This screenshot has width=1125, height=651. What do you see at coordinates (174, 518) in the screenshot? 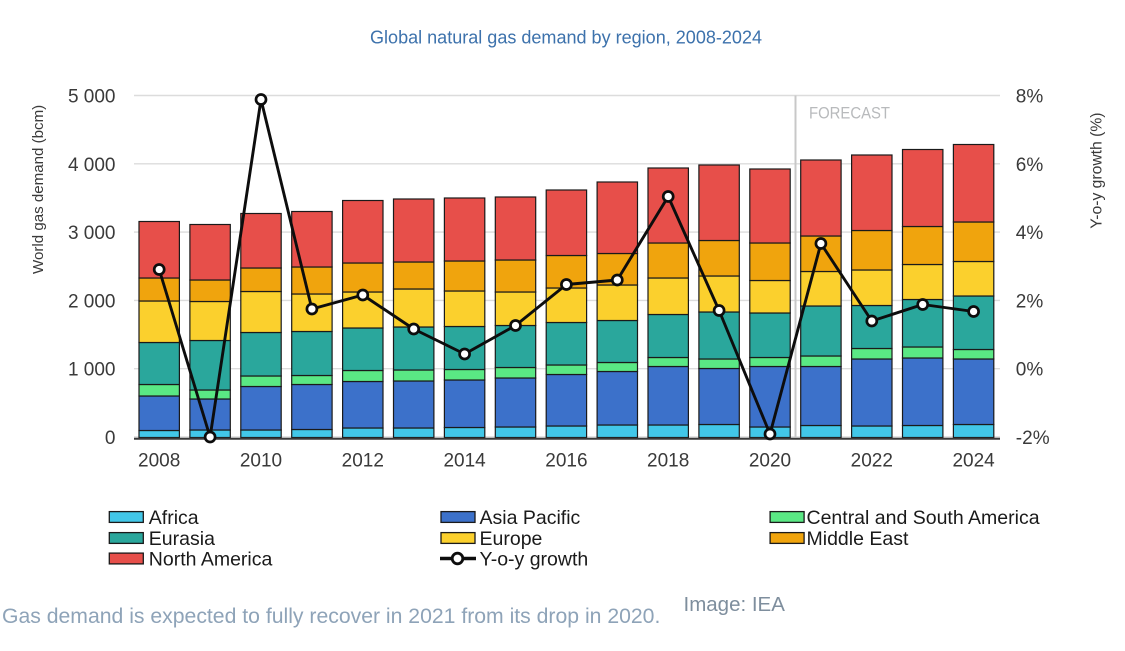
I see `svg-text: Africa` at bounding box center [174, 518].